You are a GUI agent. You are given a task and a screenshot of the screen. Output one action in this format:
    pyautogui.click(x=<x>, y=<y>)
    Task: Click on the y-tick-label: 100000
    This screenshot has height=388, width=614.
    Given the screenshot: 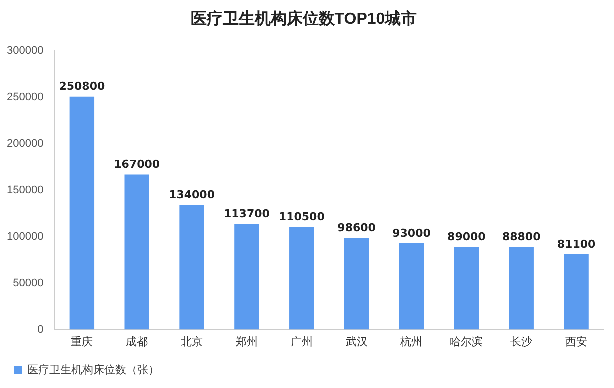 What is the action you would take?
    pyautogui.click(x=25, y=236)
    